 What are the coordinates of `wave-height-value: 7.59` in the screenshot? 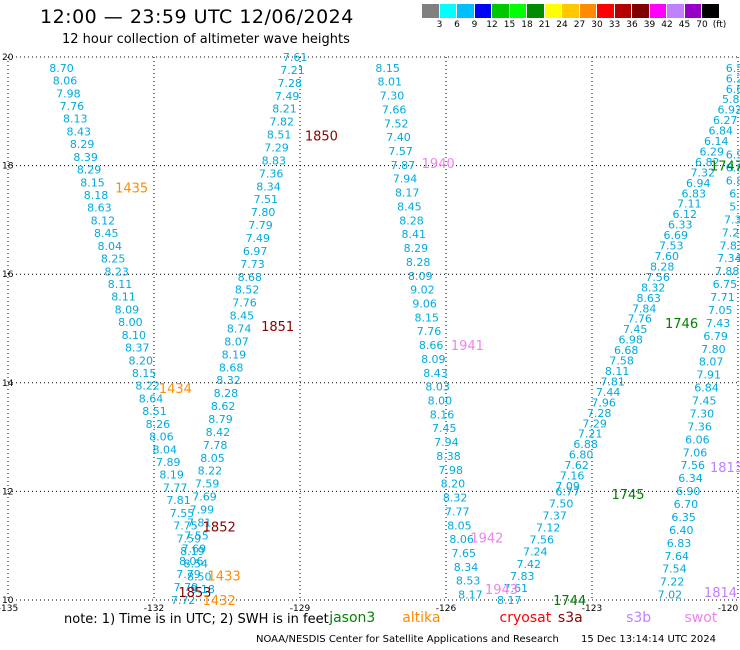 It's located at (189, 538).